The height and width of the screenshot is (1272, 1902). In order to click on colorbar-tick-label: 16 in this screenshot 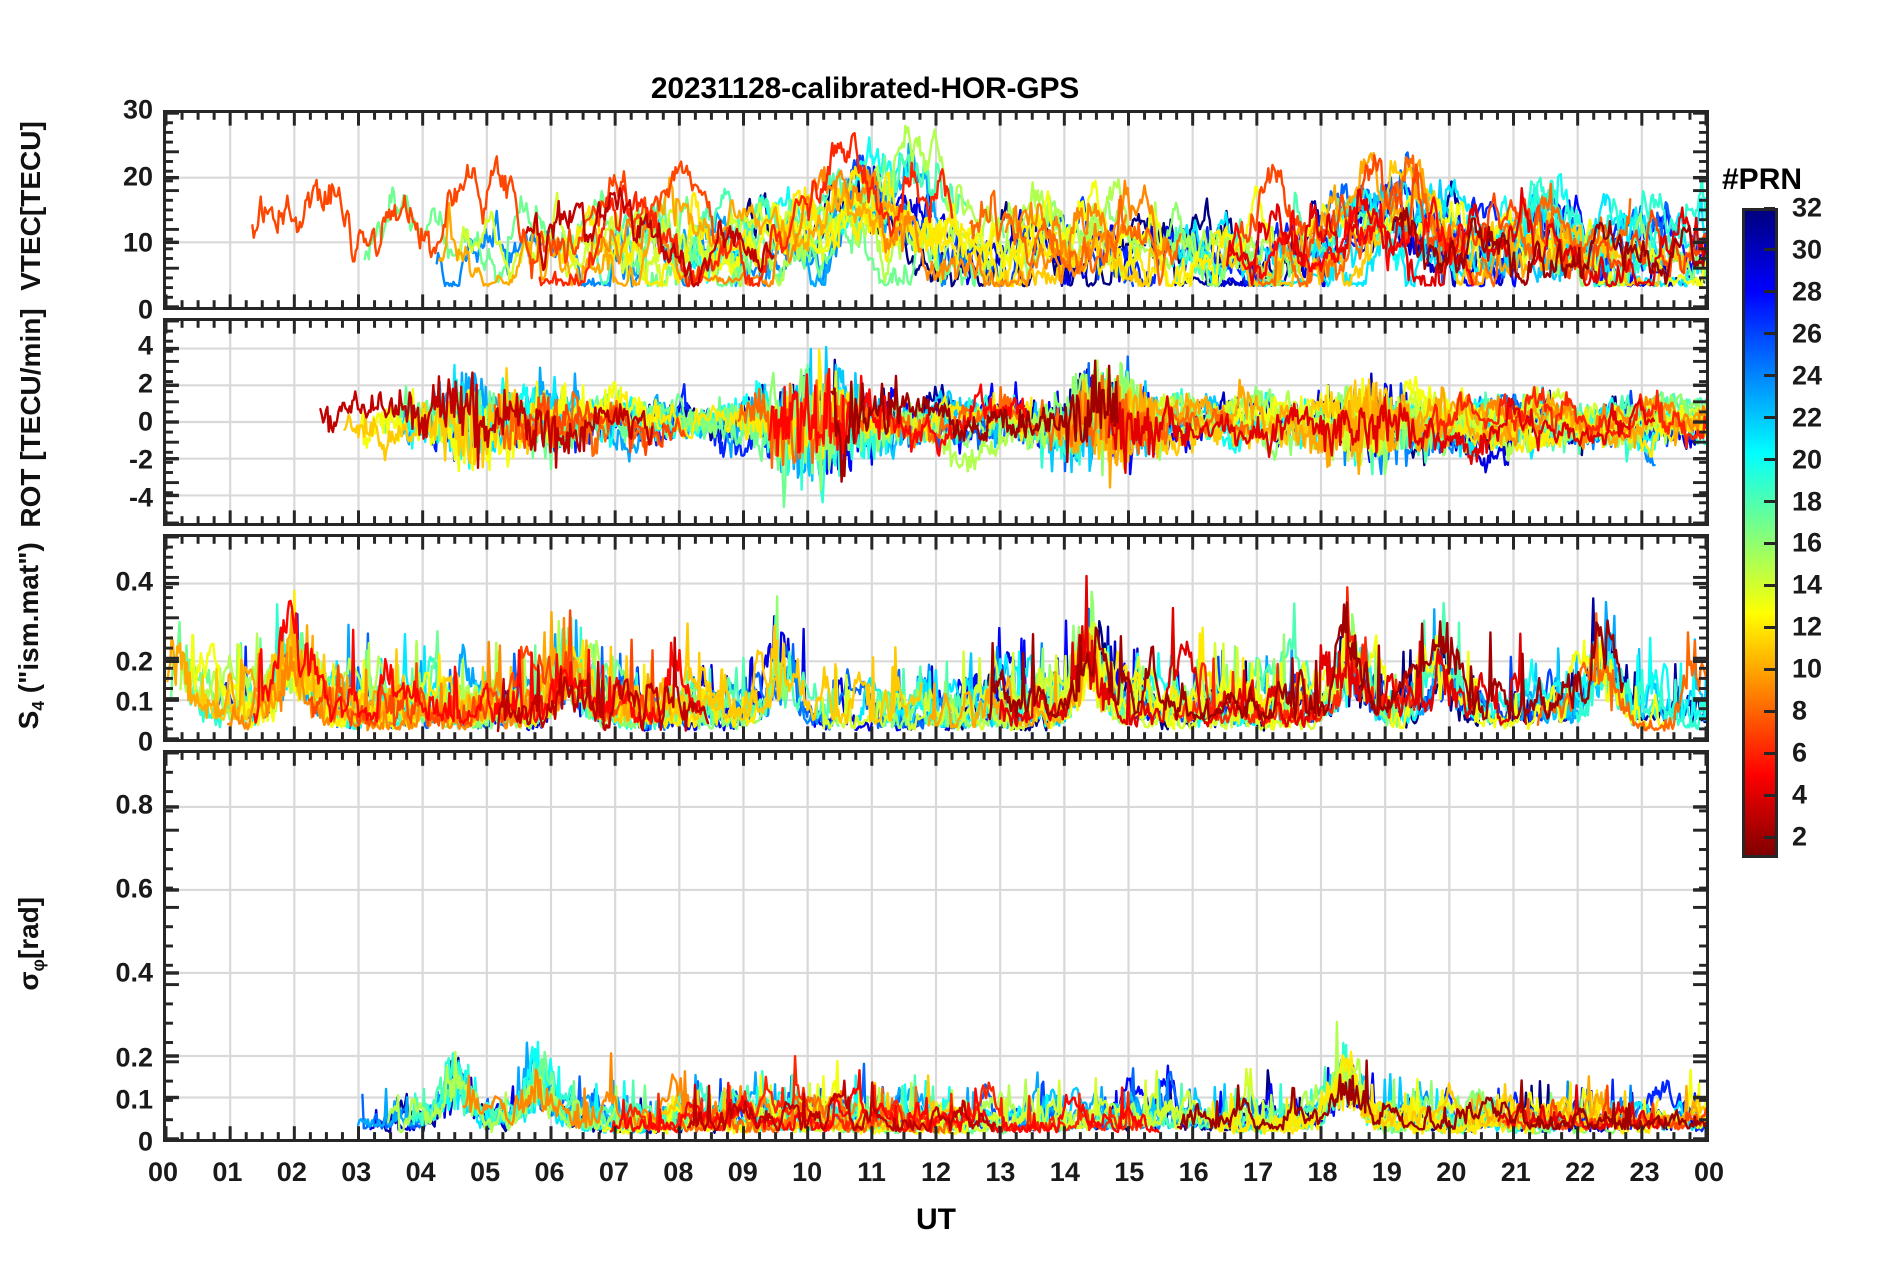, I will do `click(1807, 542)`.